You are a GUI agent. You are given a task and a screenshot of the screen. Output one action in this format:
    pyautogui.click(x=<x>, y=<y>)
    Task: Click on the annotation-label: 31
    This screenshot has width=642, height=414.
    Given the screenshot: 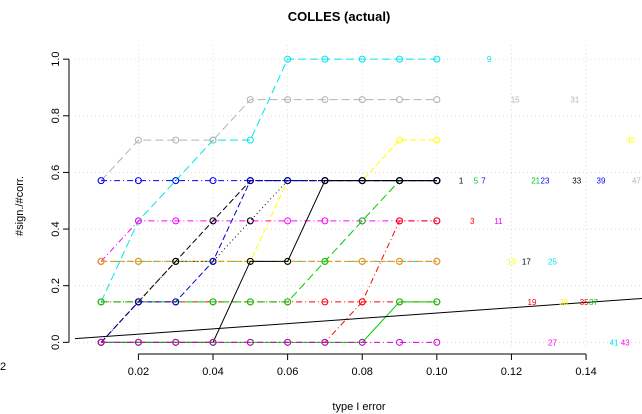 What is the action you would take?
    pyautogui.click(x=574, y=100)
    